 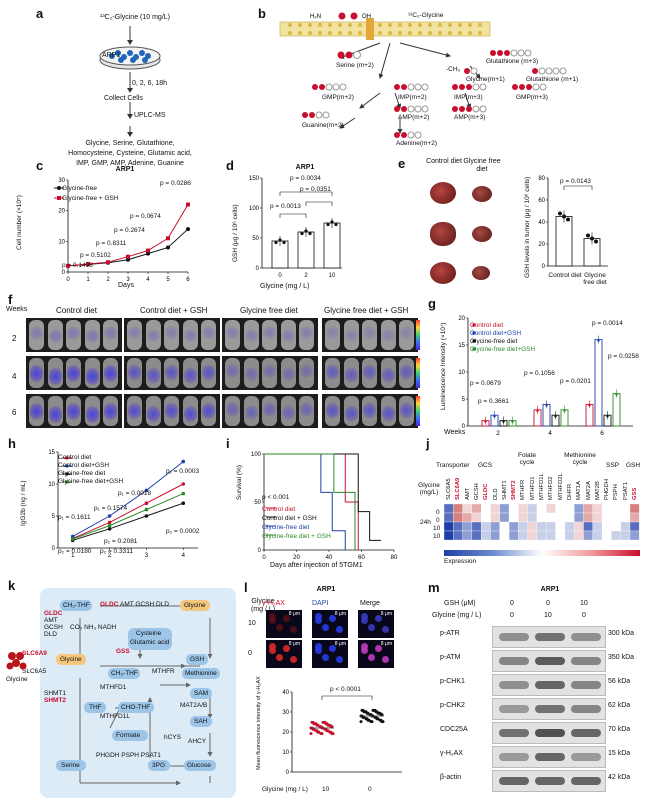 What do you see at coordinates (468, 97) in the screenshot?
I see `node-imp3: IMP(m+3)` at bounding box center [468, 97].